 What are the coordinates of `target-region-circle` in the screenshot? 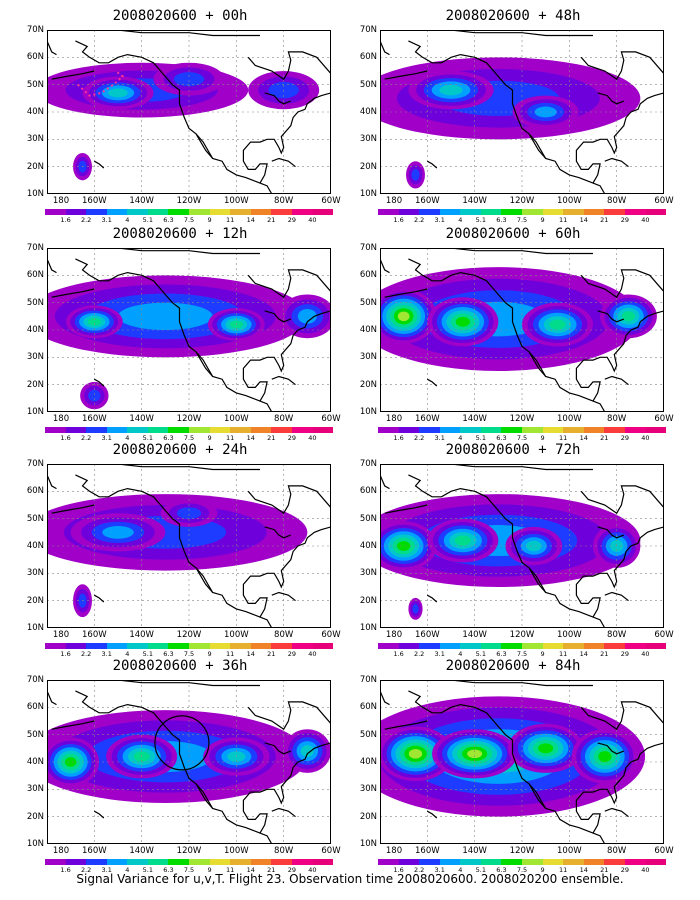 It's located at (182, 743).